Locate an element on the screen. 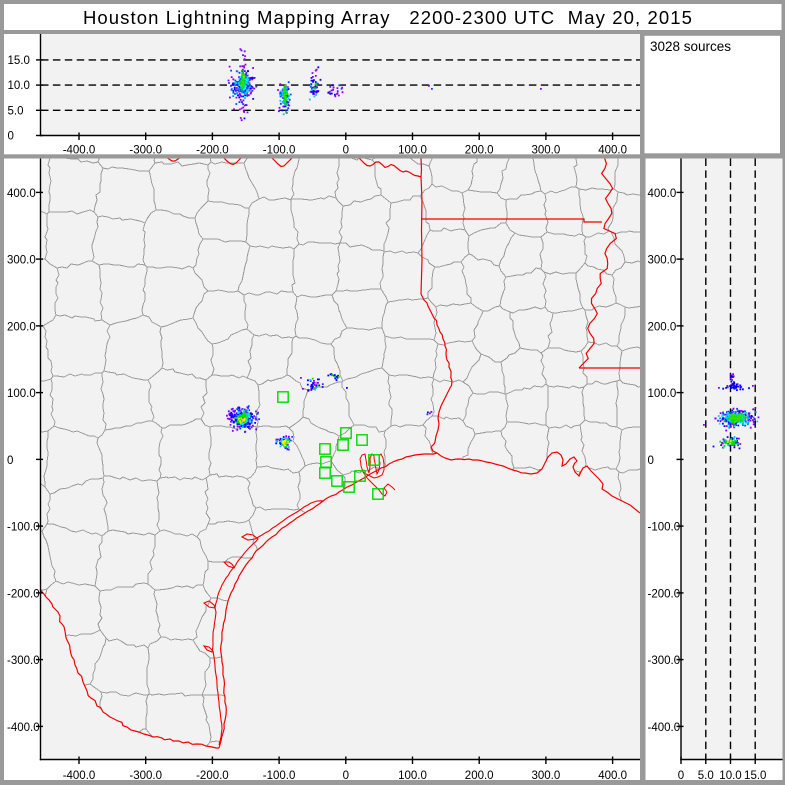 This screenshot has height=785, width=785. svg-text: 3028 sources is located at coordinates (690, 46).